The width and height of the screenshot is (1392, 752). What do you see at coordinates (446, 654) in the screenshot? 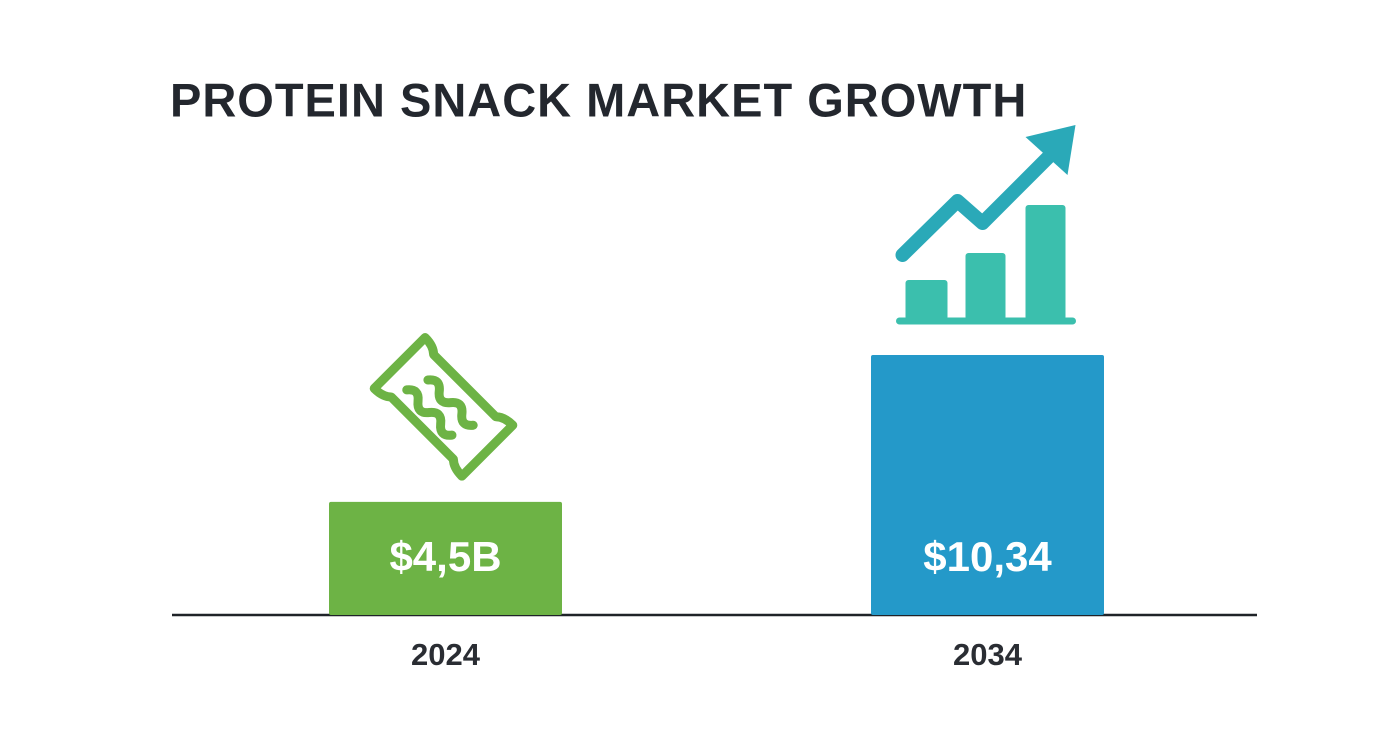
I see `x-tick-label: 2024` at bounding box center [446, 654].